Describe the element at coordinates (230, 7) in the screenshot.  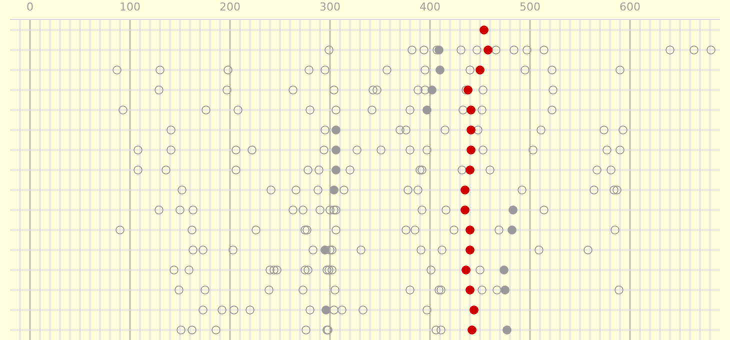
I see `x-tick-label: 200` at that location.